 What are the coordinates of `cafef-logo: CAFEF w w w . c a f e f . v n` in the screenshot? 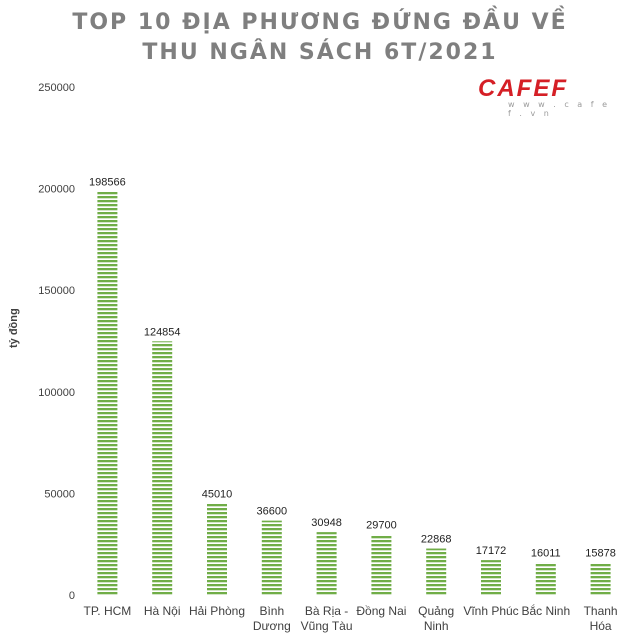 It's located at (549, 97).